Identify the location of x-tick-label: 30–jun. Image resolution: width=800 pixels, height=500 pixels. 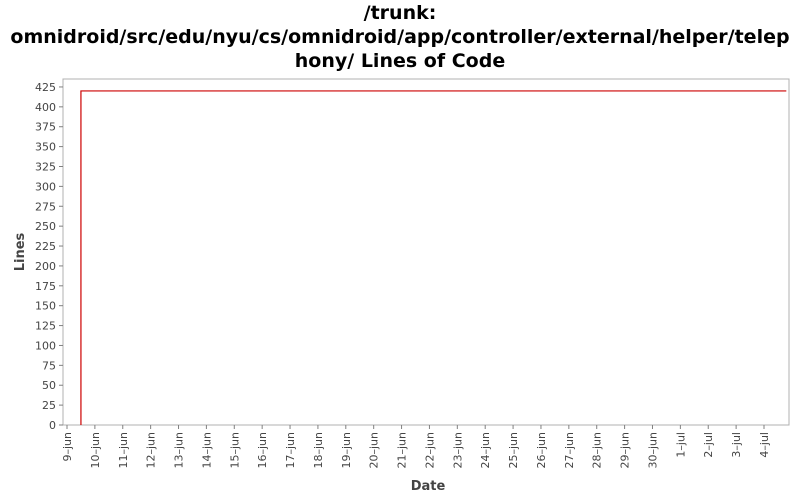
(652, 450).